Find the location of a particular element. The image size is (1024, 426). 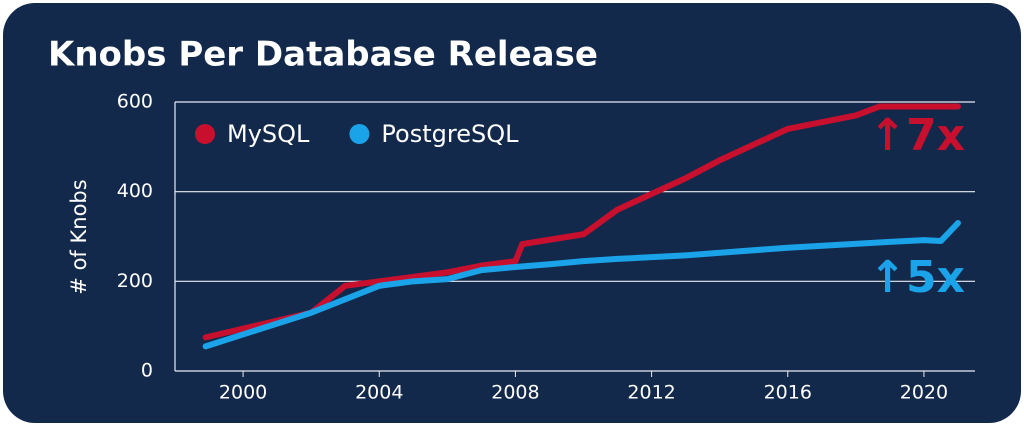

x-tick-label: 2012 is located at coordinates (651, 393).